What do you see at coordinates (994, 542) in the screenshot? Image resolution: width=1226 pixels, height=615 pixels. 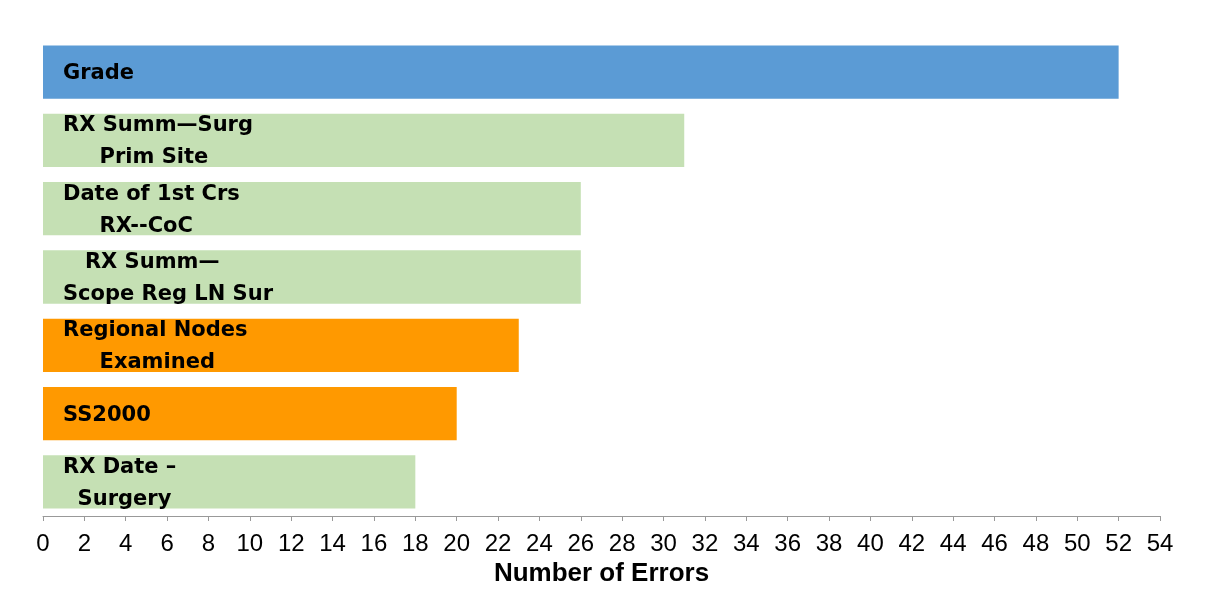 I see `x-tick-label: 46` at bounding box center [994, 542].